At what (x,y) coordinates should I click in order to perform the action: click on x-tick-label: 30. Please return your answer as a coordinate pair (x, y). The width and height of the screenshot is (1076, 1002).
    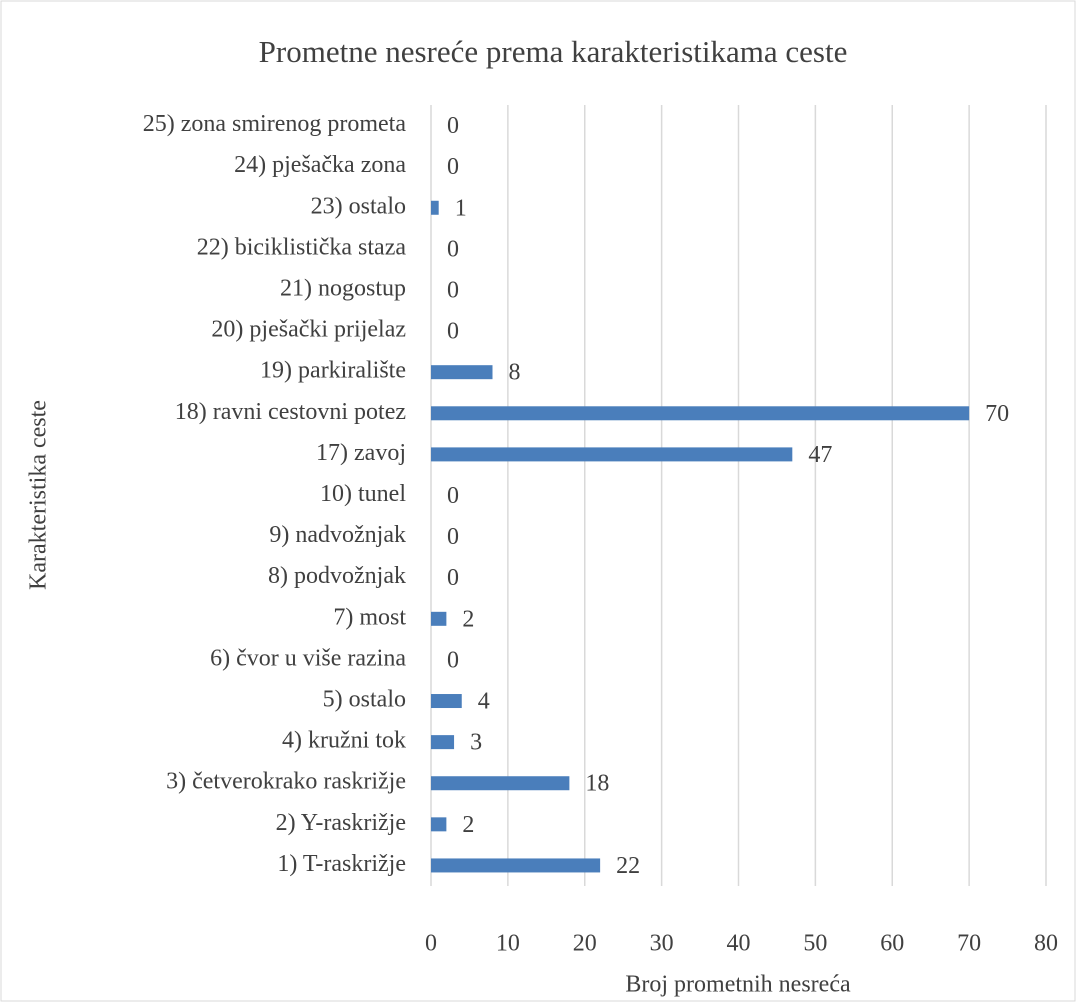
    Looking at the image, I should click on (662, 944).